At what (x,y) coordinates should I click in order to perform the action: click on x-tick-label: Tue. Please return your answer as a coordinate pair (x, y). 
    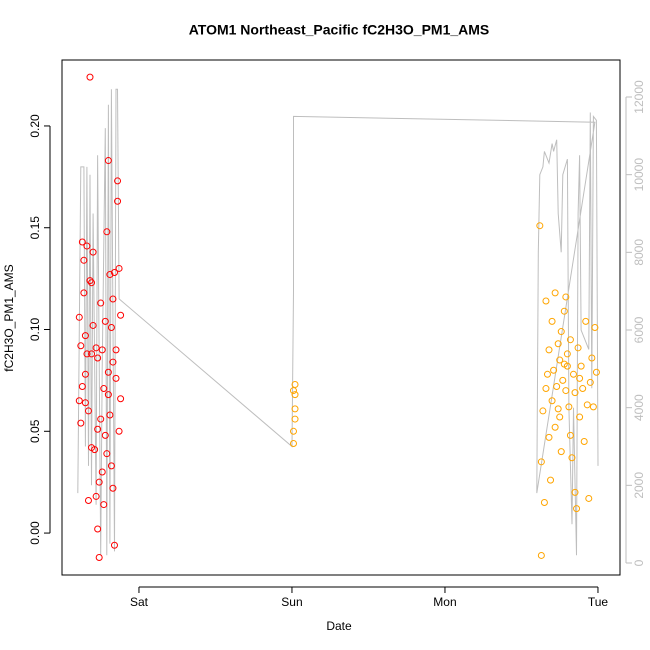
    Looking at the image, I should click on (598, 602).